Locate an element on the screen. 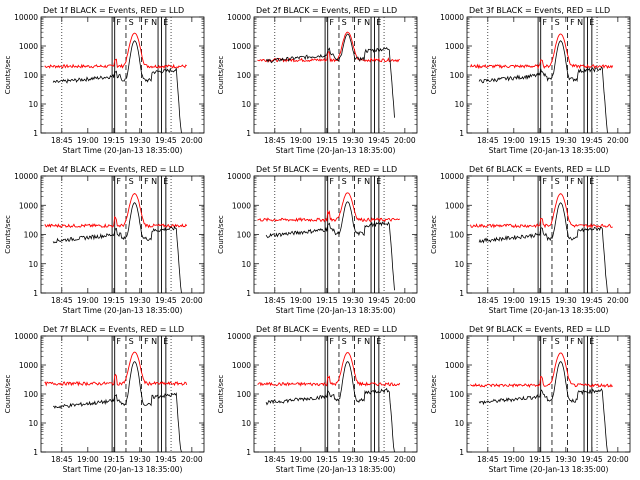 Image resolution: width=640 pixels, height=480 pixels. panel-title: Det 4f BLACK = Events, RED = LLD is located at coordinates (113, 169).